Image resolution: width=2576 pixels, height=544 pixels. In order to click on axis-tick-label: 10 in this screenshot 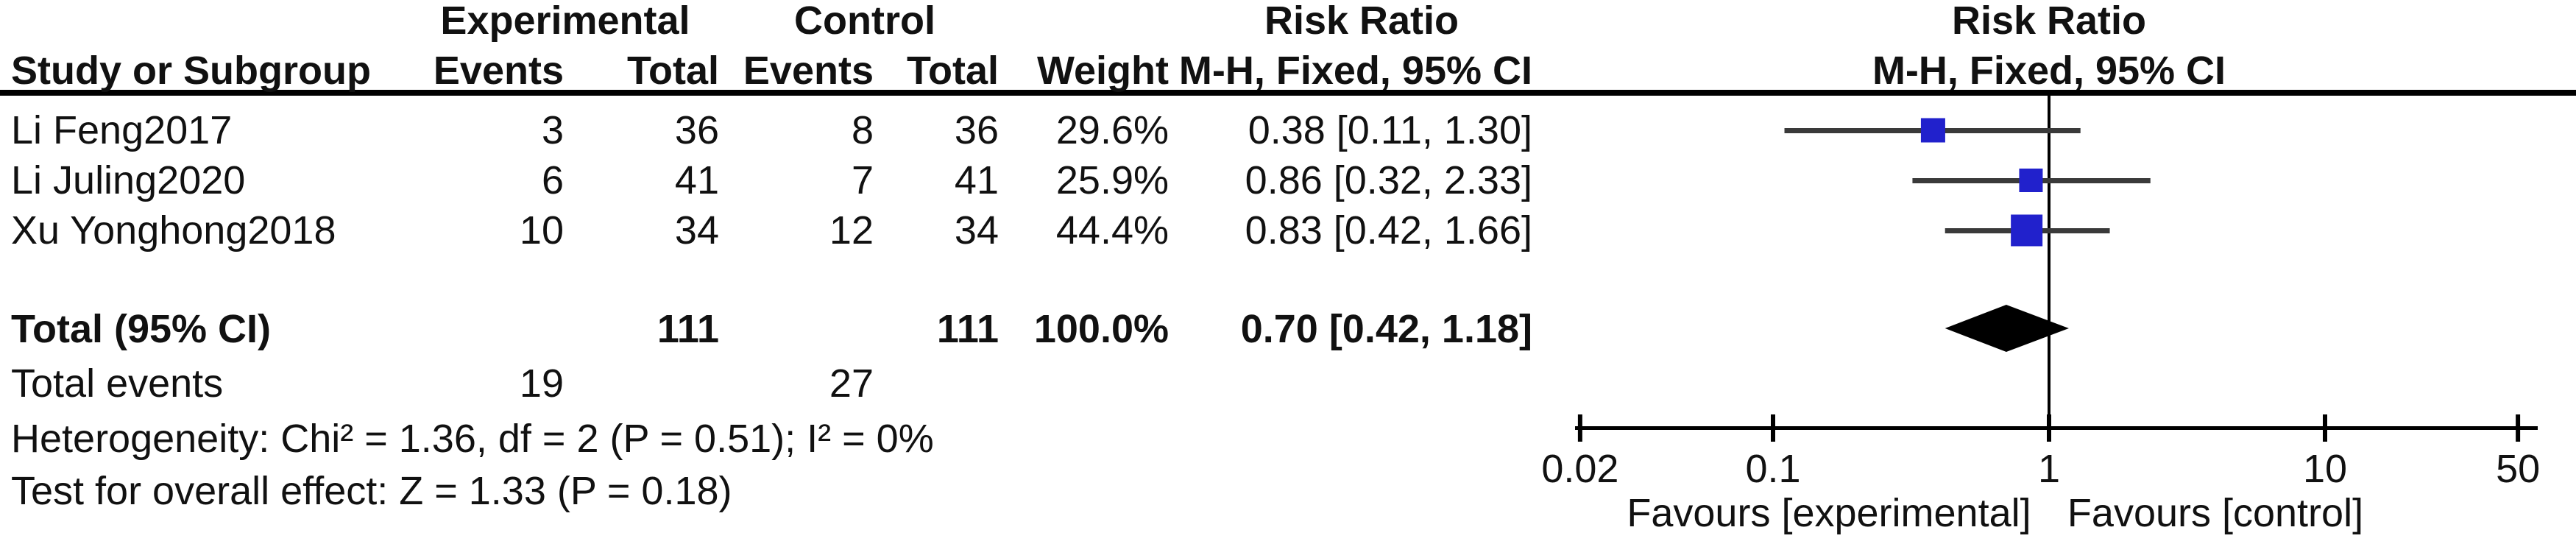, I will do `click(2325, 469)`.